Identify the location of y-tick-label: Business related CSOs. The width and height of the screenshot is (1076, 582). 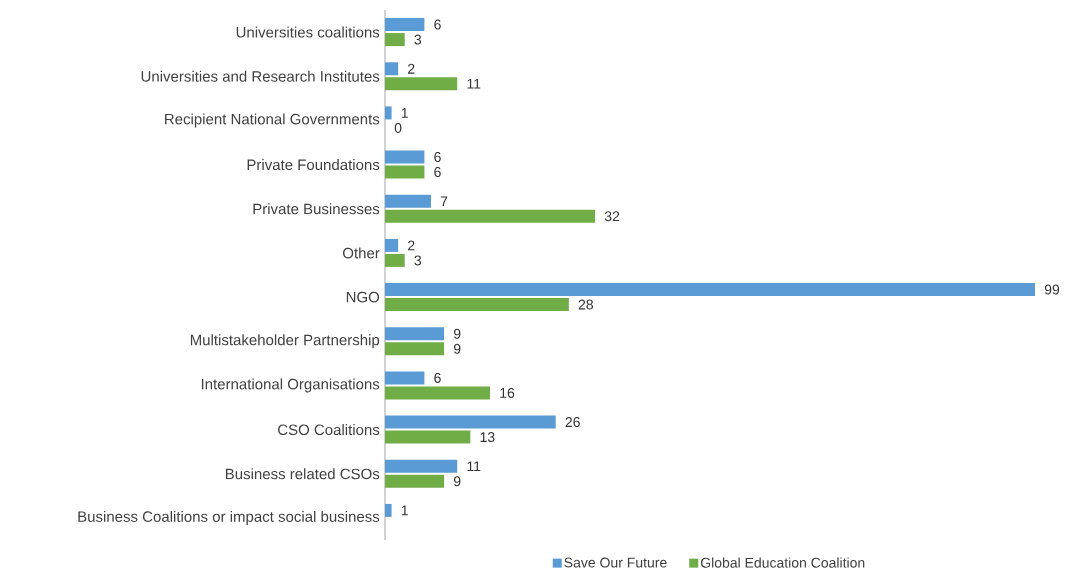
(302, 474).